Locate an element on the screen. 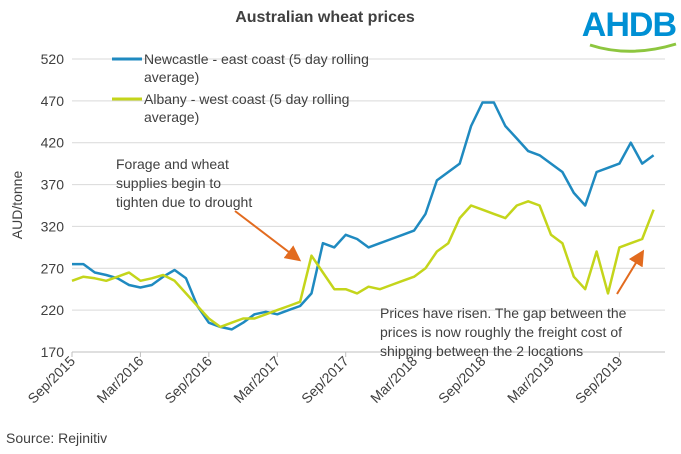 This screenshot has height=454, width=681. y-tick-label: 470 is located at coordinates (53, 101).